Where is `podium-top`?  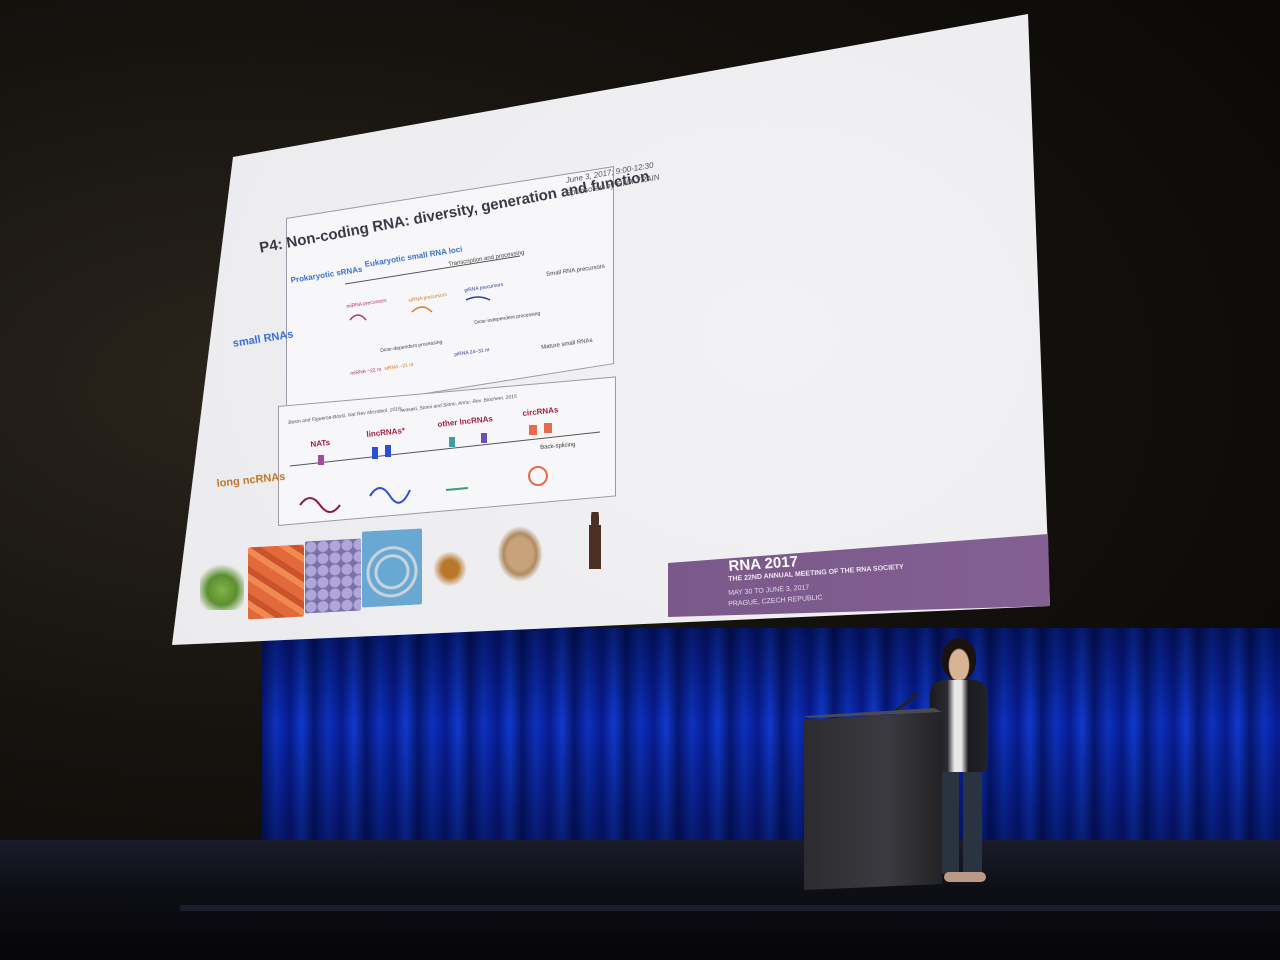
podium-top is located at coordinates (873, 713).